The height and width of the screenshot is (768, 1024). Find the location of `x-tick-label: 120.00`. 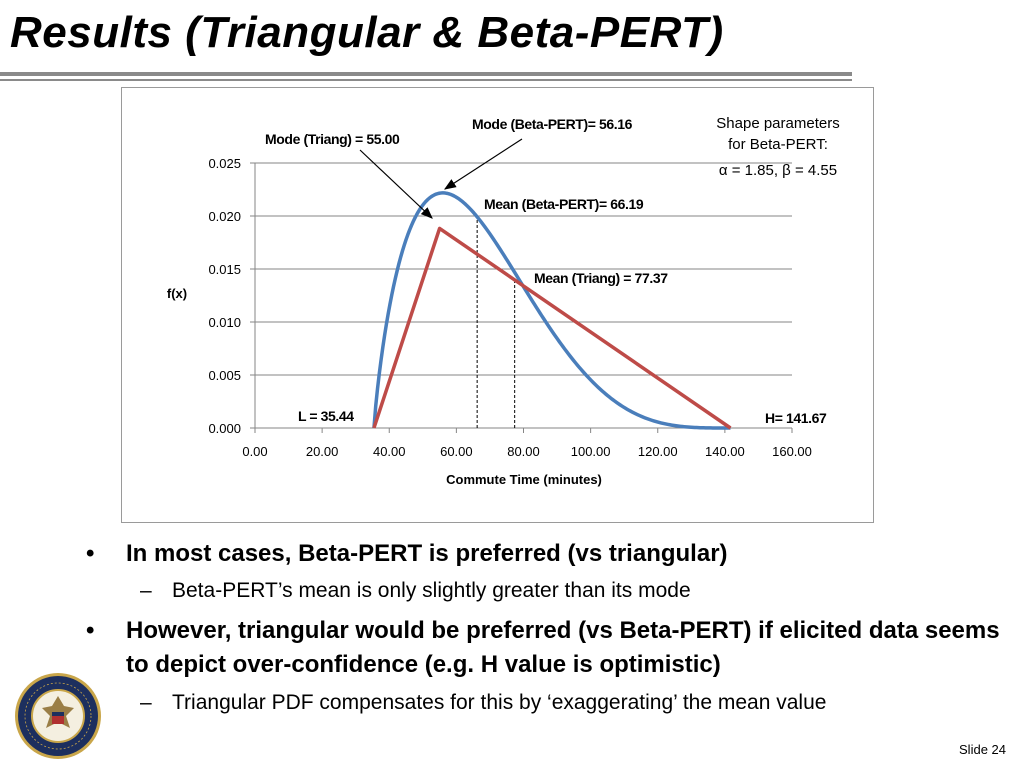

x-tick-label: 120.00 is located at coordinates (658, 451).